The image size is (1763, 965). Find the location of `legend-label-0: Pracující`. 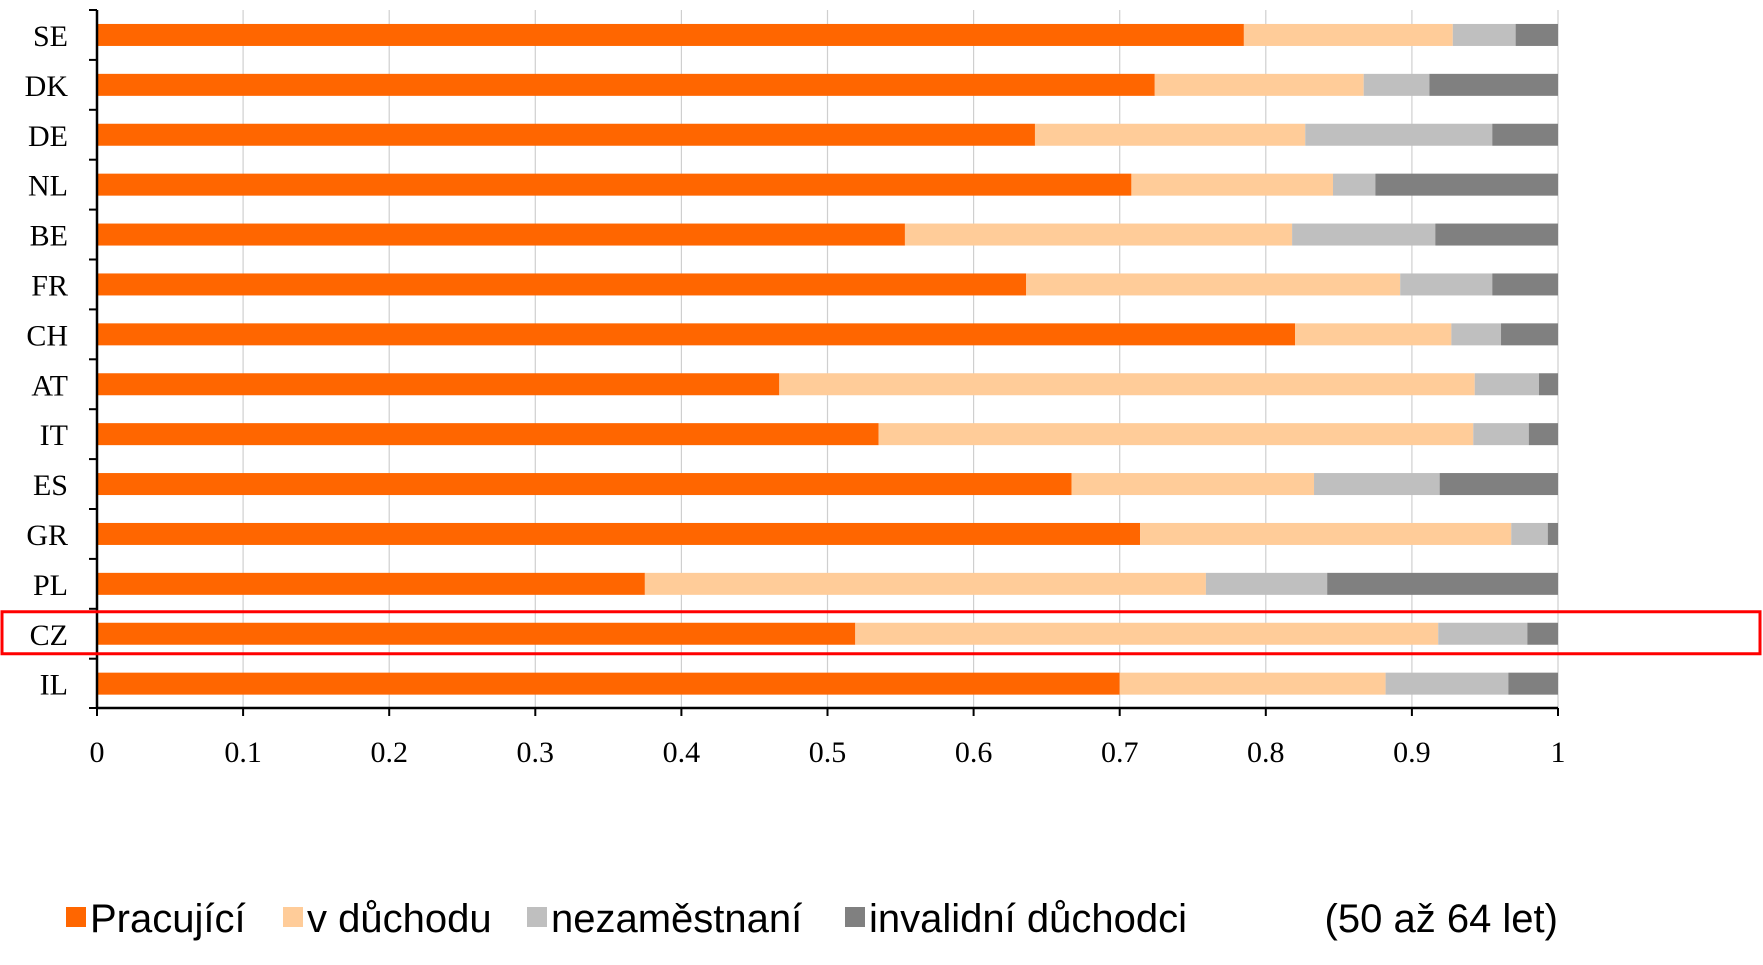

legend-label-0: Pracující is located at coordinates (168, 919).